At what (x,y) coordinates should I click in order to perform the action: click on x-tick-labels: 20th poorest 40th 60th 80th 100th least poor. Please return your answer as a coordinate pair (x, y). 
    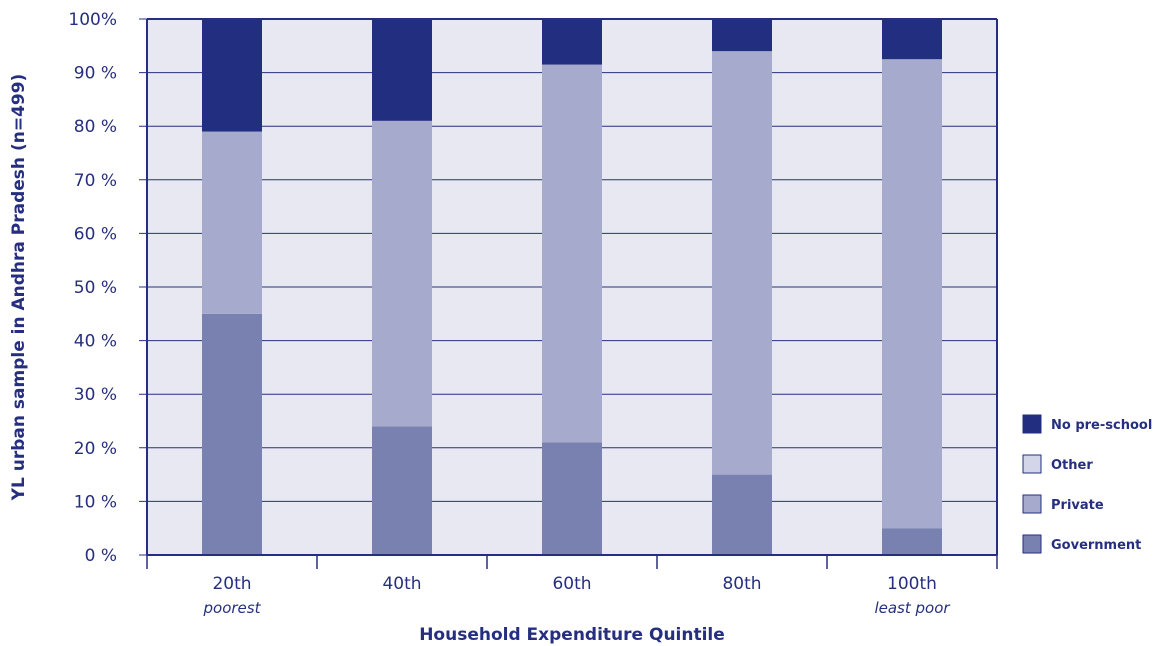
    Looking at the image, I should click on (577, 595).